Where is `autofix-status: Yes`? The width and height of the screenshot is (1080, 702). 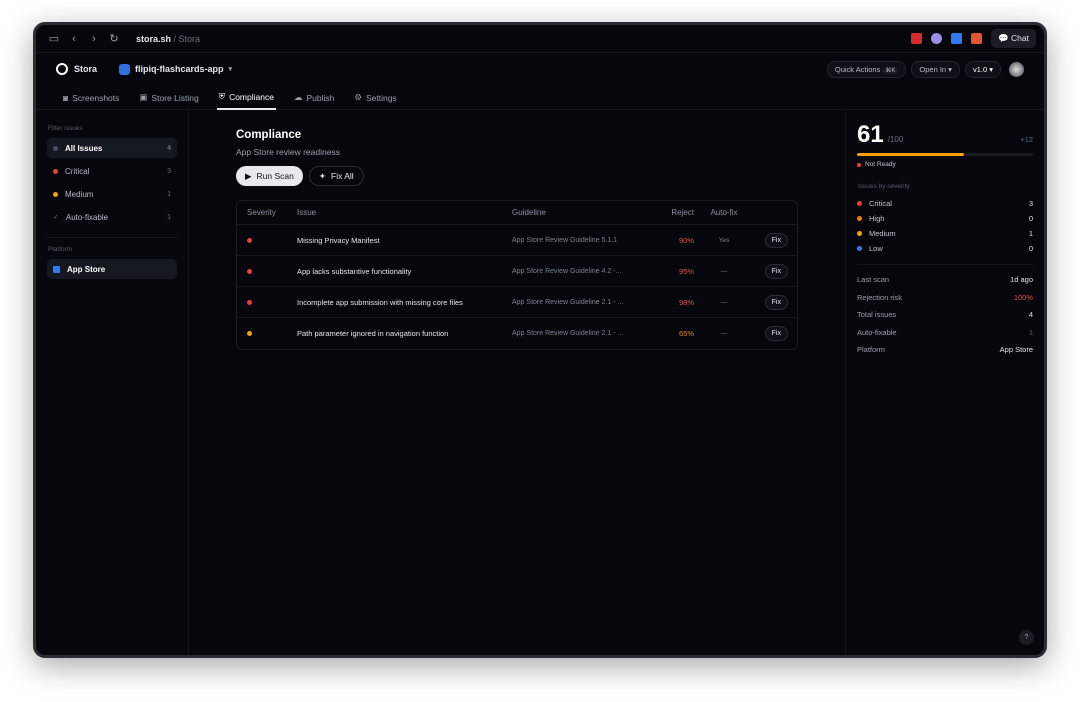
autofix-status: Yes is located at coordinates (724, 240).